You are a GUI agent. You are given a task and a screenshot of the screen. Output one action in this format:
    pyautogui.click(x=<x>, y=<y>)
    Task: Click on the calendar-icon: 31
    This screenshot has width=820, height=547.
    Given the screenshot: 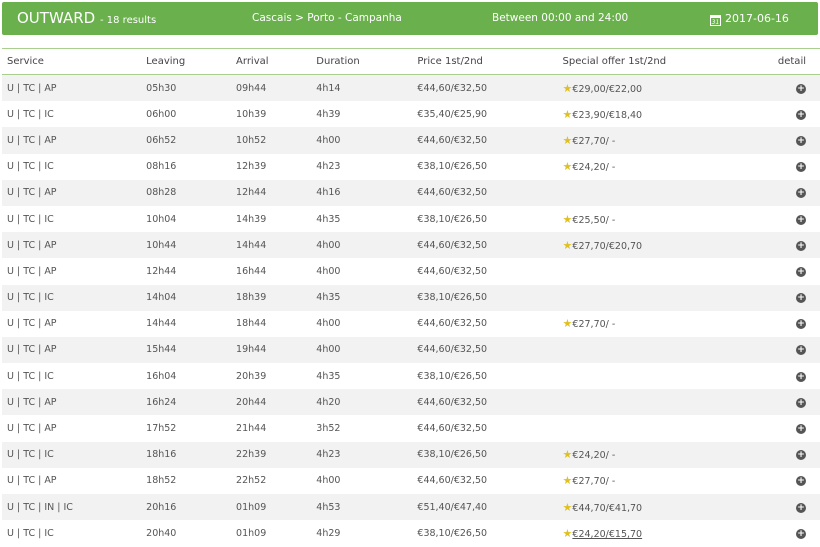 What is the action you would take?
    pyautogui.click(x=715, y=20)
    